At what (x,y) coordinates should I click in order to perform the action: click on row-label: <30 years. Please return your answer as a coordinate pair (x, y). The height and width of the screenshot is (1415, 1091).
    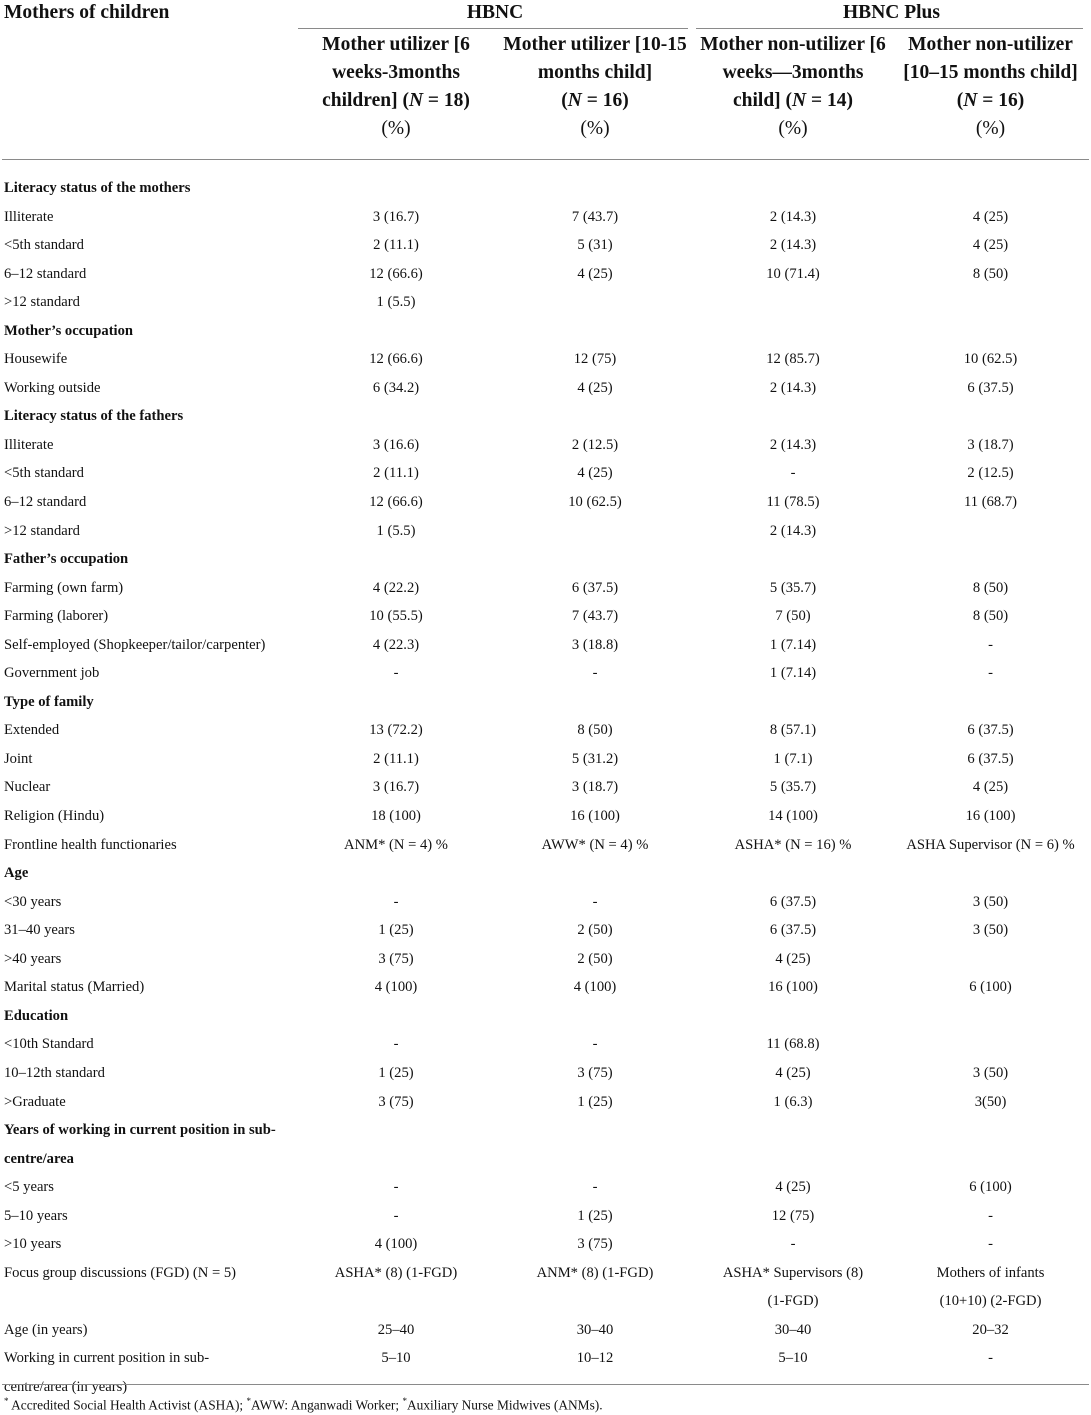
    Looking at the image, I should click on (33, 901).